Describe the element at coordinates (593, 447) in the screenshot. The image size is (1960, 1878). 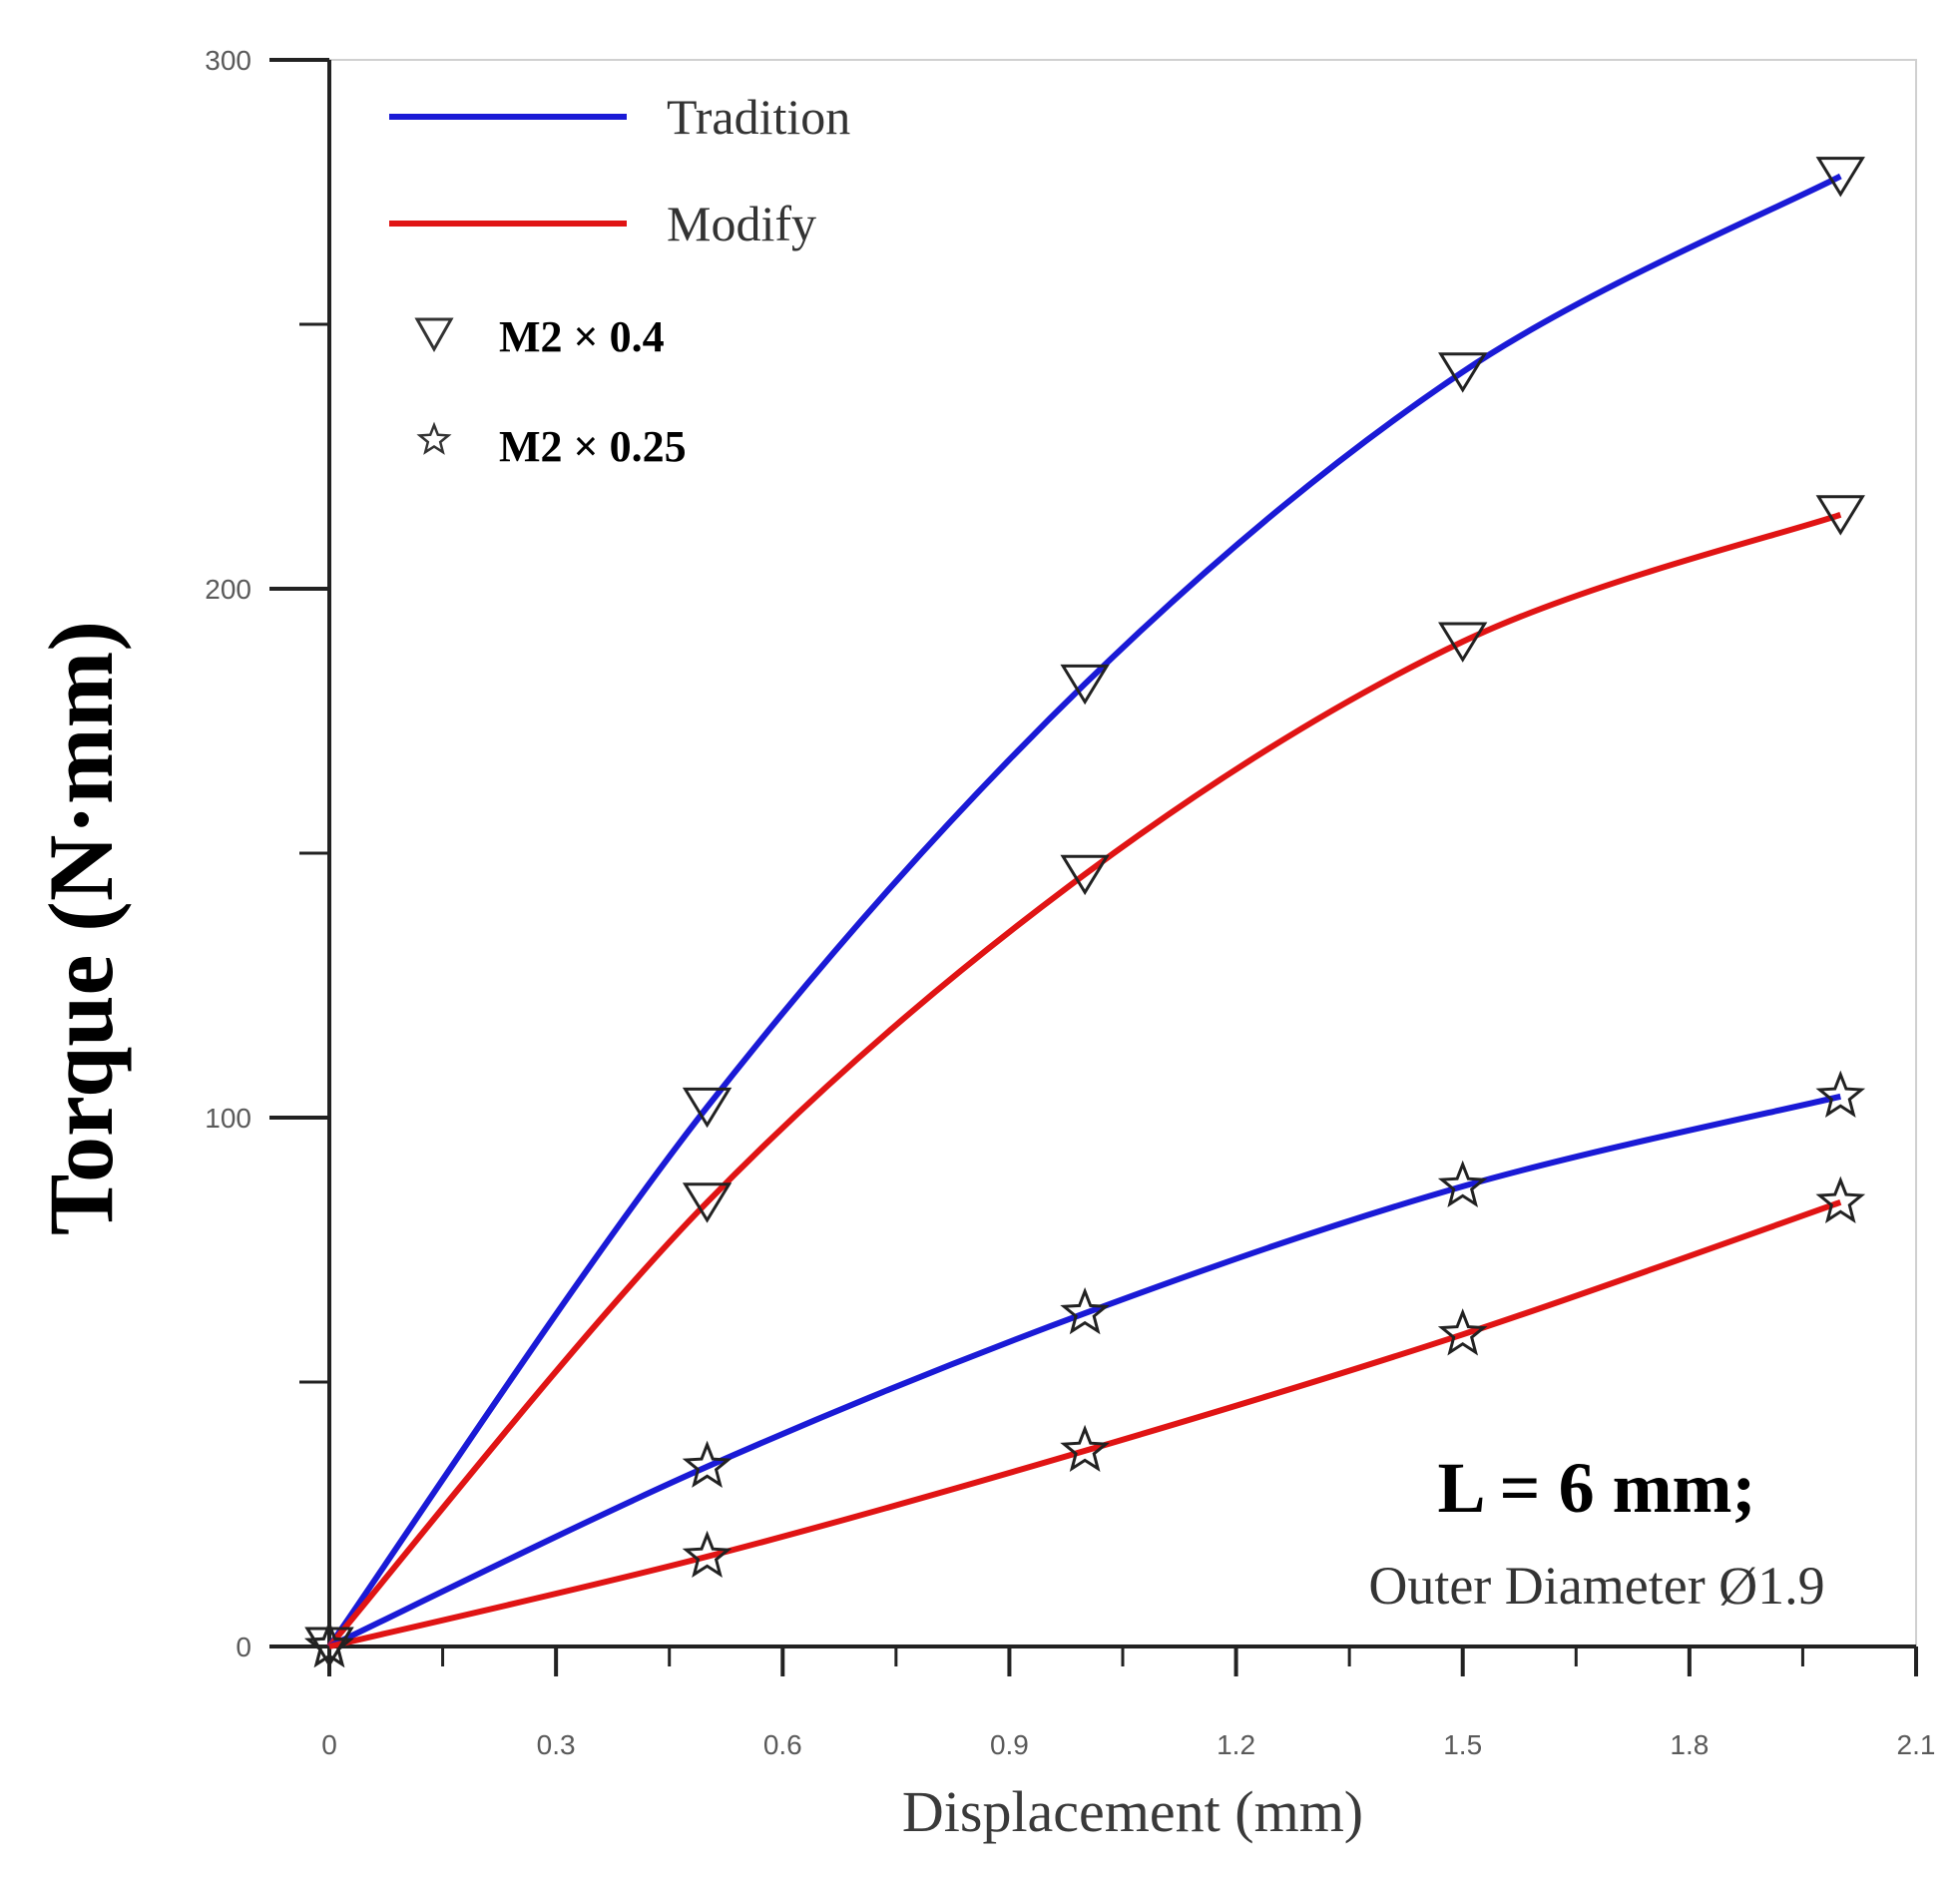
I see `legend-label-m2-025: M2 × 0.25` at that location.